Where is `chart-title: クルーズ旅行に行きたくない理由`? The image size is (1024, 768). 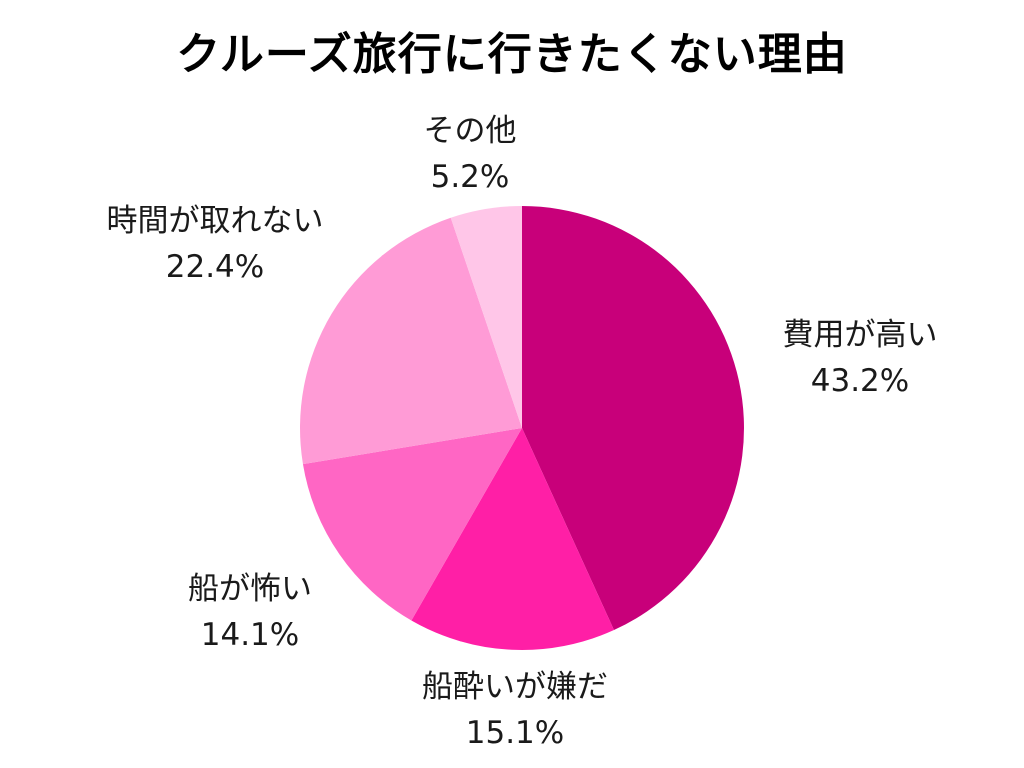
chart-title: クルーズ旅行に行きたくない理由 is located at coordinates (512, 54).